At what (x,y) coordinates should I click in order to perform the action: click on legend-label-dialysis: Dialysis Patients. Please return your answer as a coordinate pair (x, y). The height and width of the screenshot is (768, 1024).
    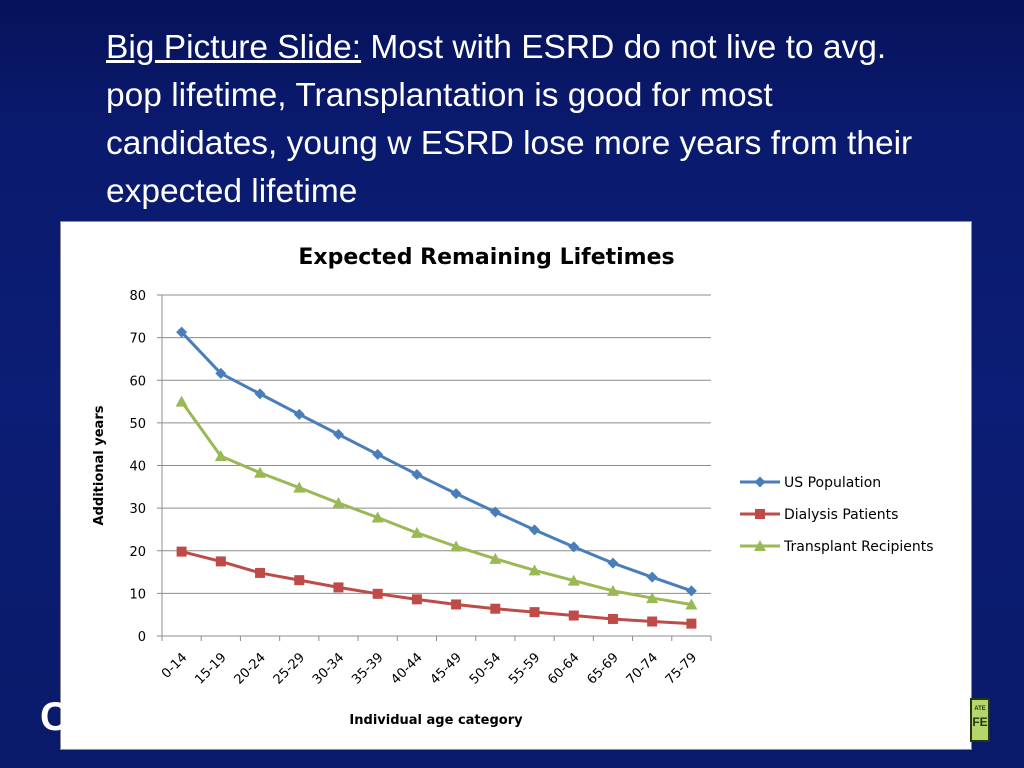
    Looking at the image, I should click on (841, 515).